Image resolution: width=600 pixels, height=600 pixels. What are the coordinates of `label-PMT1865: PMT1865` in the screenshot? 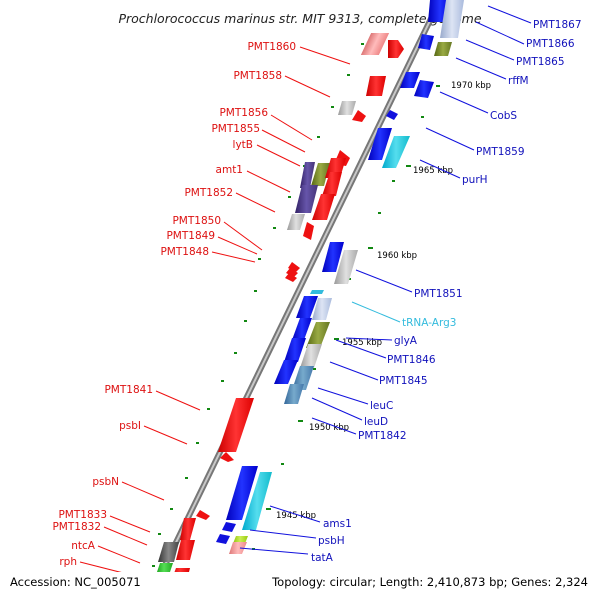 It's located at (540, 62).